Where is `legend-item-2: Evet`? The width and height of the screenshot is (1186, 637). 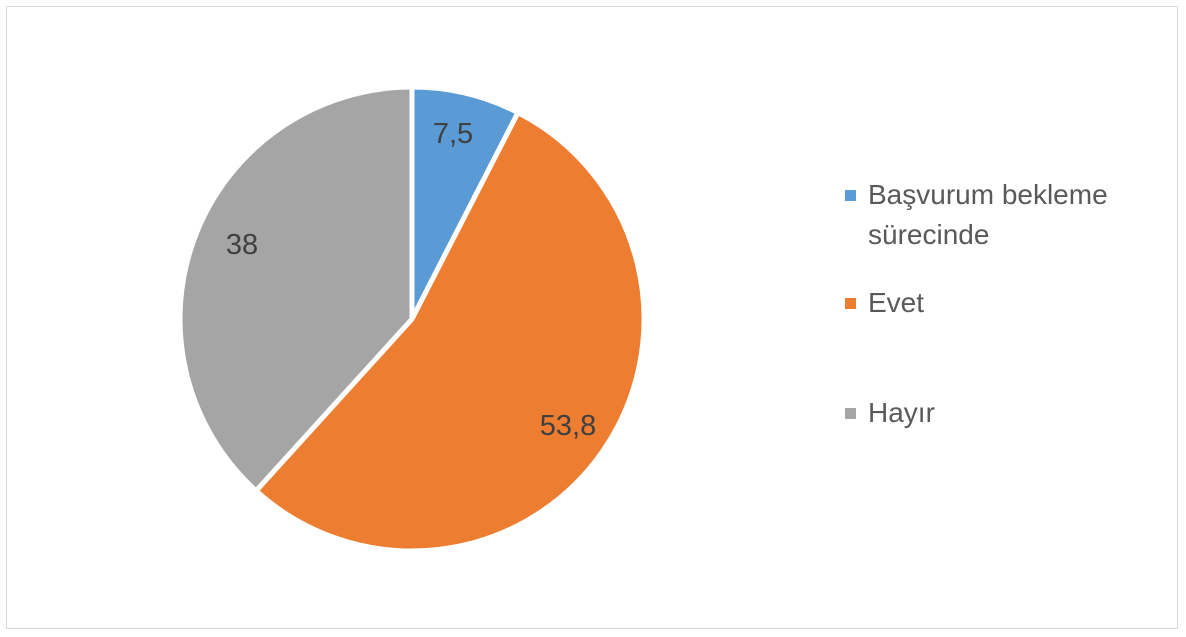
legend-item-2: Evet is located at coordinates (1001, 303).